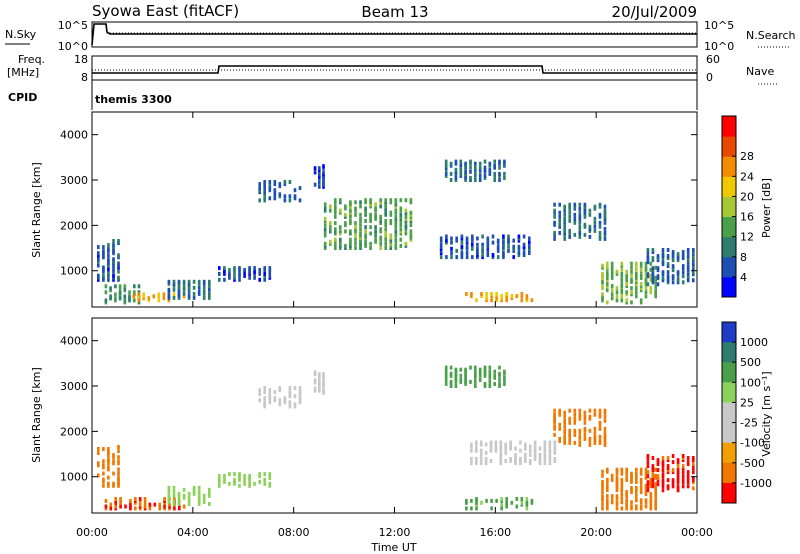 The width and height of the screenshot is (800, 554). I want to click on x-tick-label: 00:00, so click(697, 532).